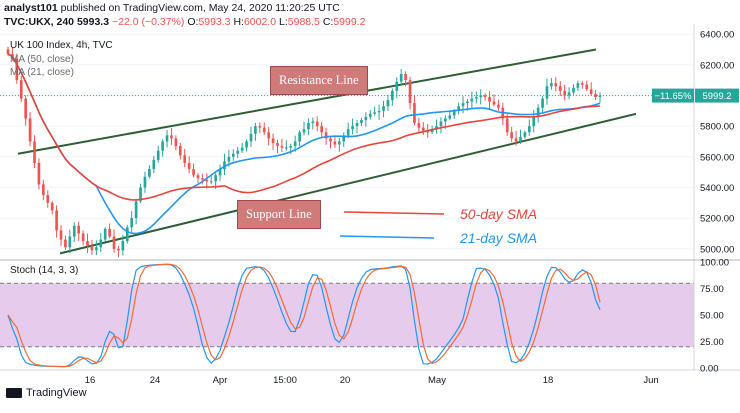 The image size is (740, 413). I want to click on sma21-label: 21-day SMA, so click(499, 238).